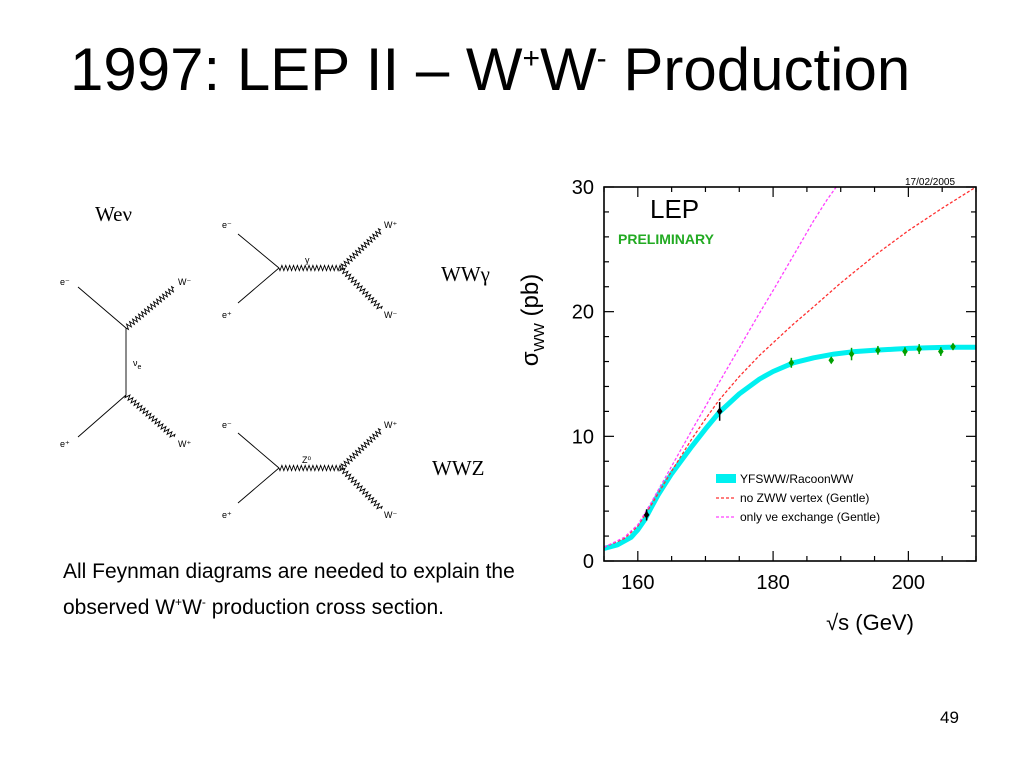 Image resolution: width=1024 pixels, height=768 pixels. Describe the element at coordinates (184, 282) in the screenshot. I see `t-w-minus-label: W⁻` at that location.